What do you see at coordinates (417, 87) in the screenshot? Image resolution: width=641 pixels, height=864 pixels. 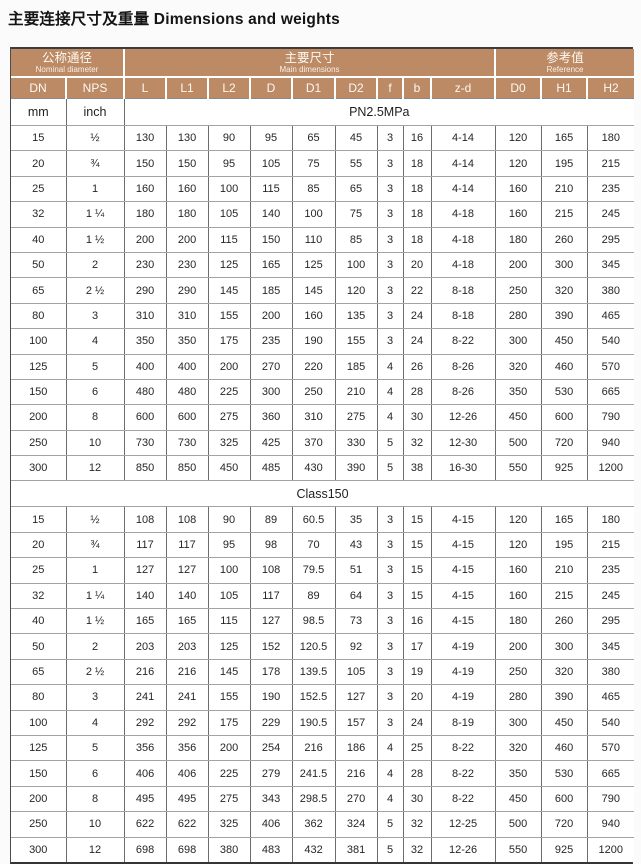 I see `column-header-b: b` at bounding box center [417, 87].